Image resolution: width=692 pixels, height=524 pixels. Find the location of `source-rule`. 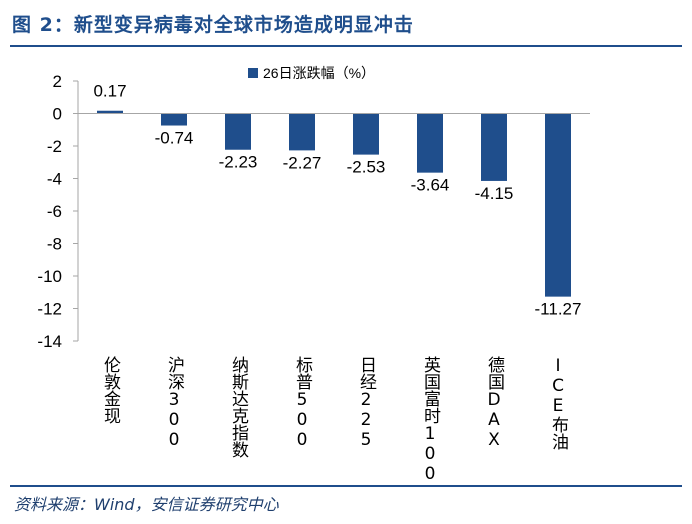

source-rule is located at coordinates (346, 486).